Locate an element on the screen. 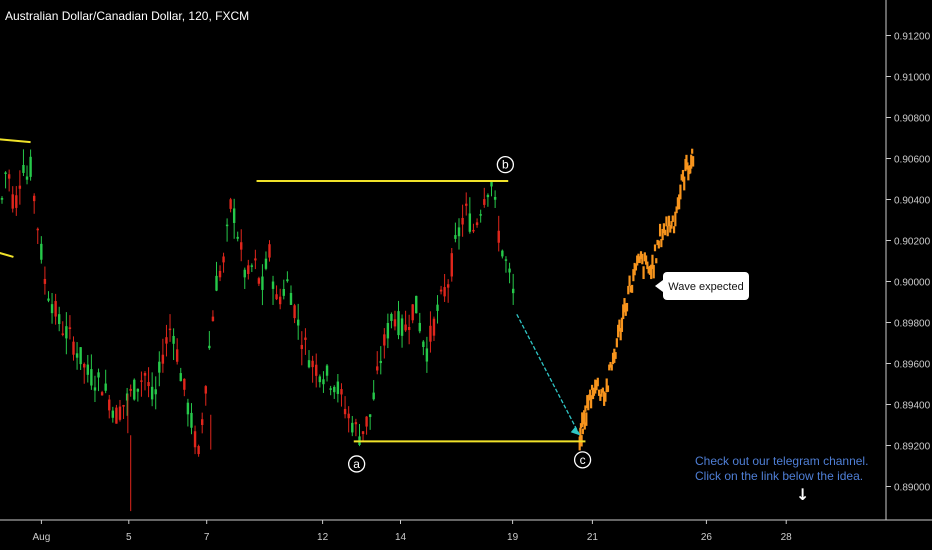  price-tick-label: 0.90800 is located at coordinates (912, 119).